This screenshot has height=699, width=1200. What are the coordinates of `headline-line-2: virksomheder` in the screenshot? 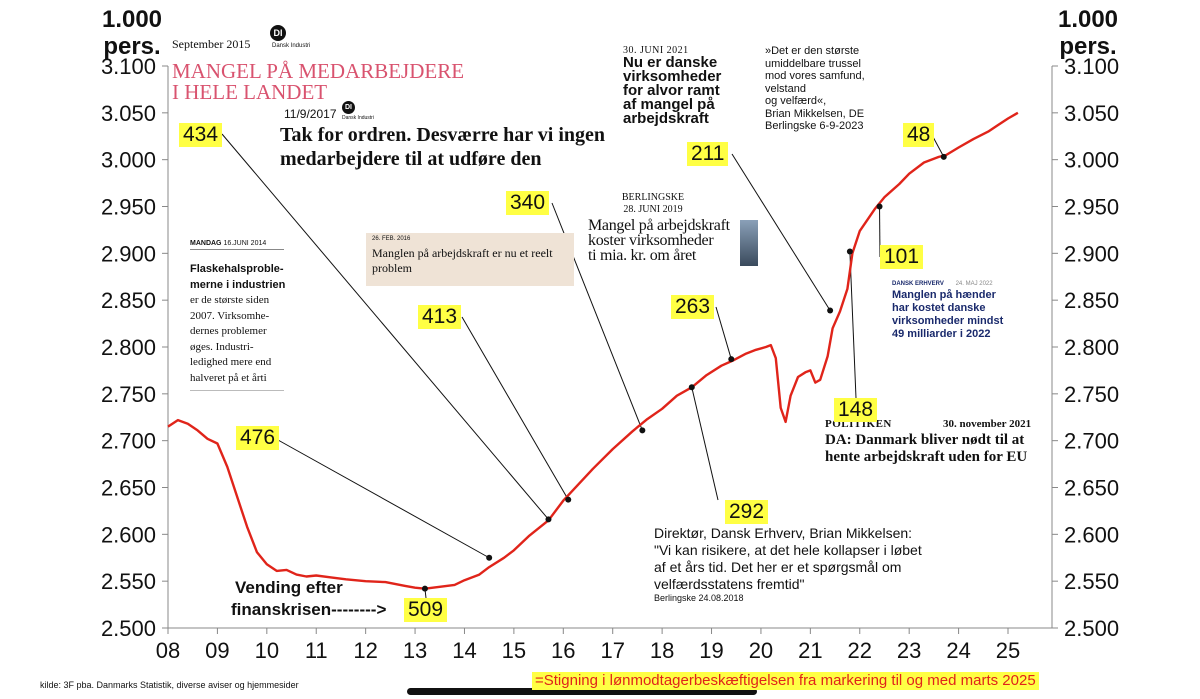 It's located at (672, 76).